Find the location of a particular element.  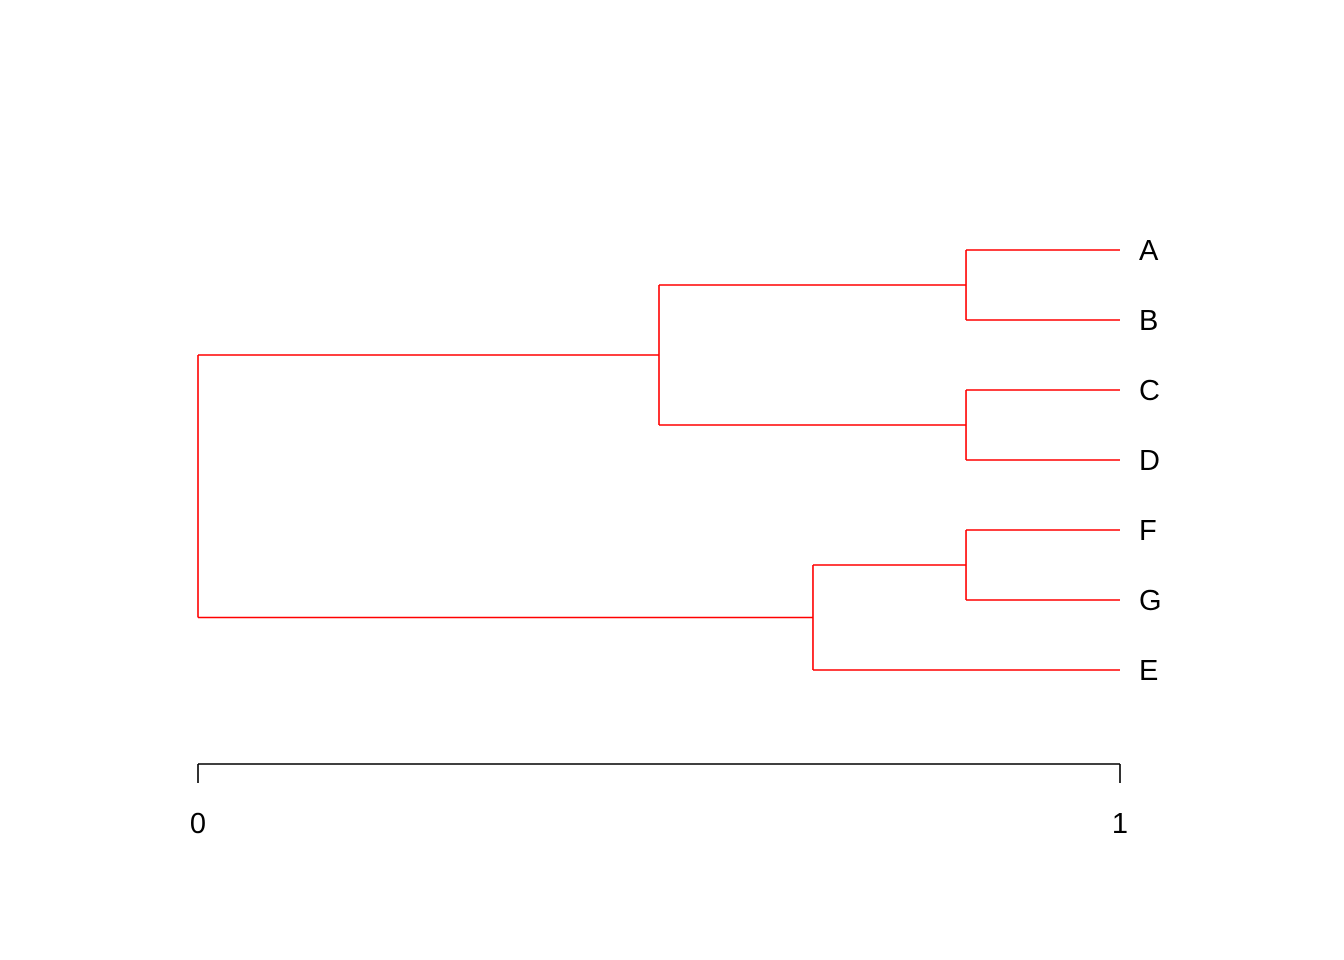

leaf-label: B is located at coordinates (1148, 321).